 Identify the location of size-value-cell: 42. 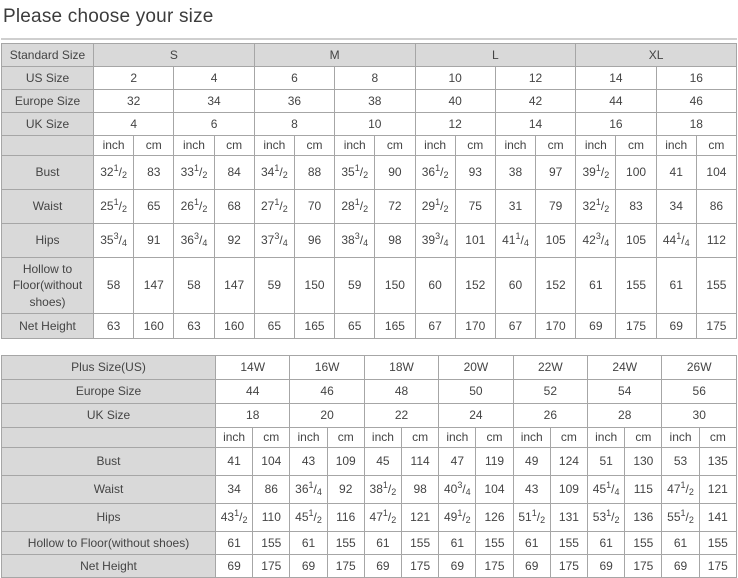
(535, 101).